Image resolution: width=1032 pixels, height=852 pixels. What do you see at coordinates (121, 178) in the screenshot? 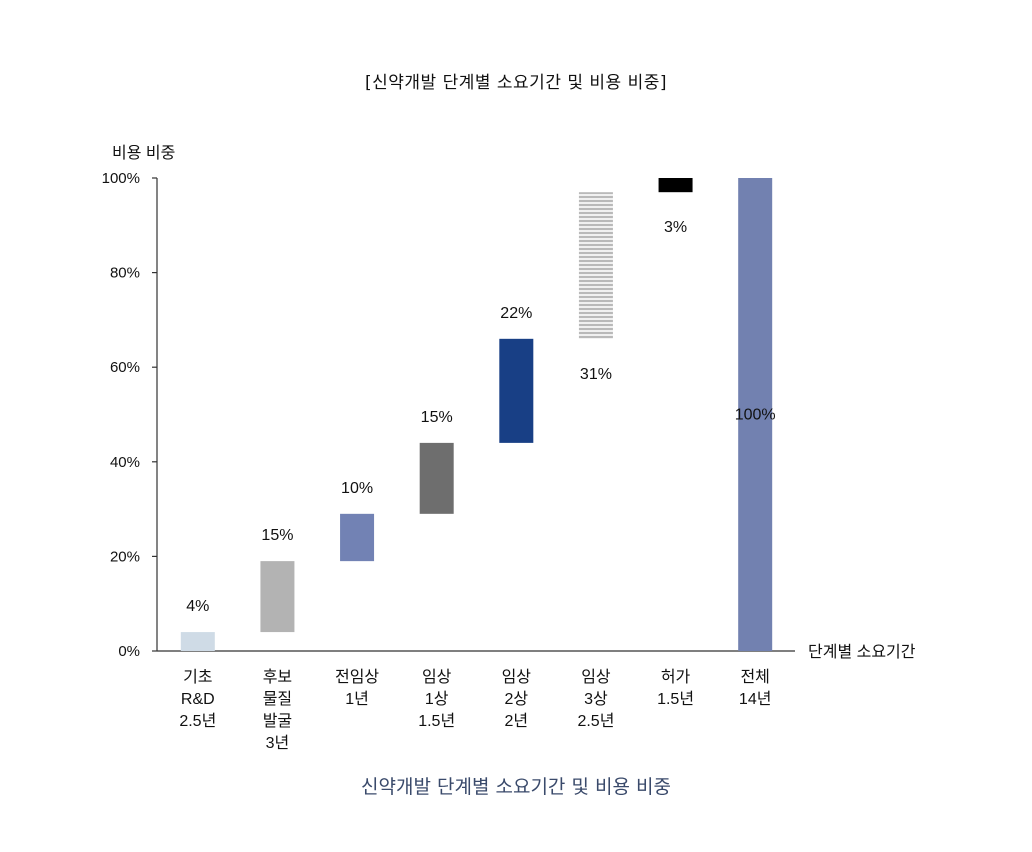
I see `y-tick-label: 100%` at bounding box center [121, 178].